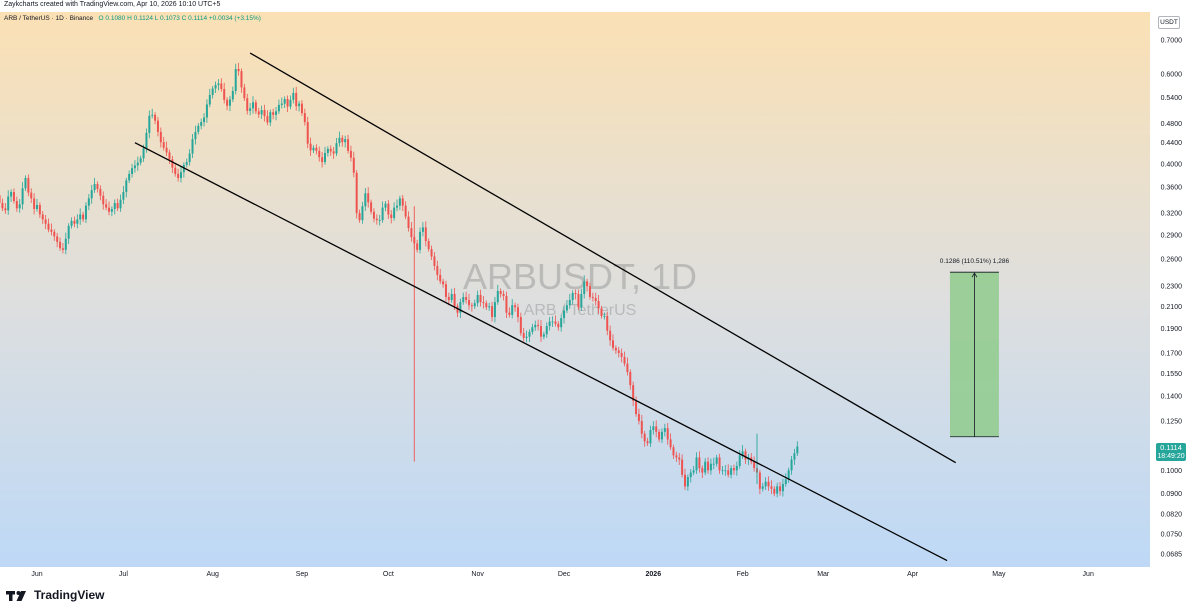 The height and width of the screenshot is (609, 1200). Describe the element at coordinates (1172, 214) in the screenshot. I see `y-tick-label: 0.3200` at that location.